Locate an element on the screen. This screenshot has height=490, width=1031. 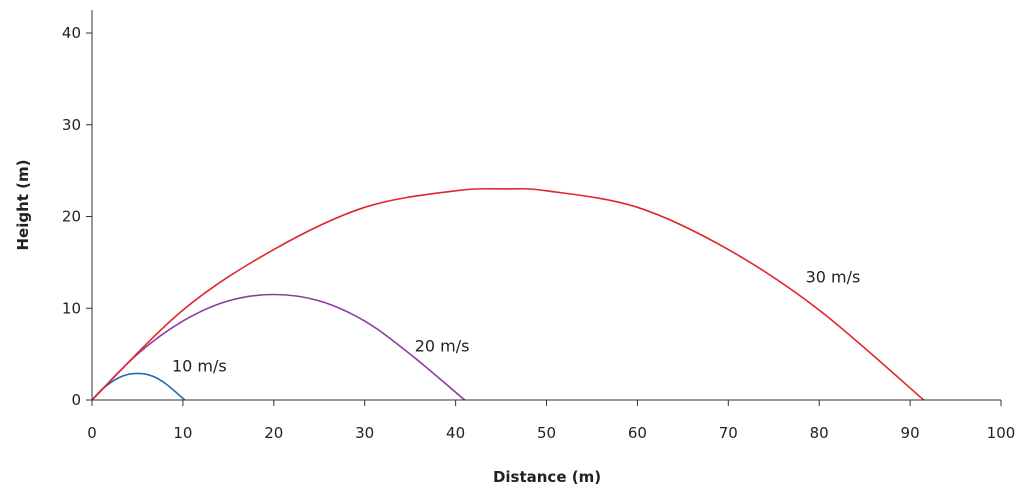
label-20ms: 20 m/s is located at coordinates (442, 345).